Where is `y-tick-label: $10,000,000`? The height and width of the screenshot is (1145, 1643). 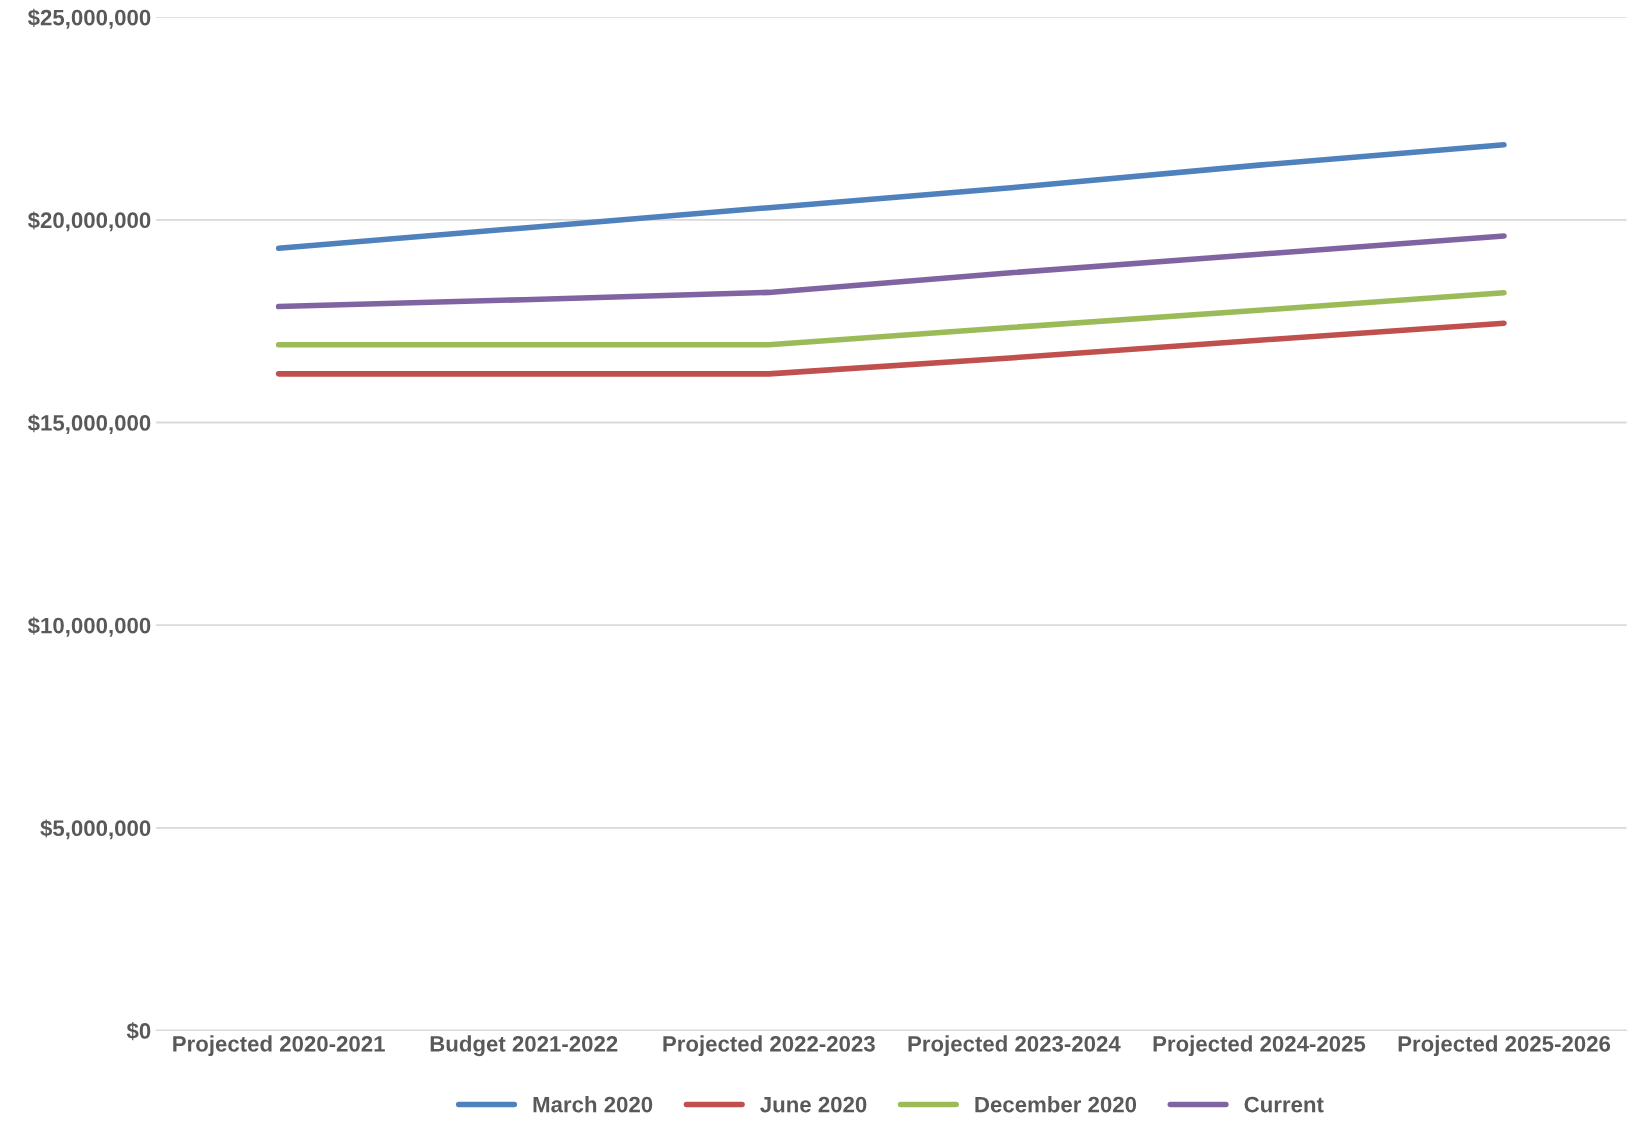
y-tick-label: $10,000,000 is located at coordinates (89, 626).